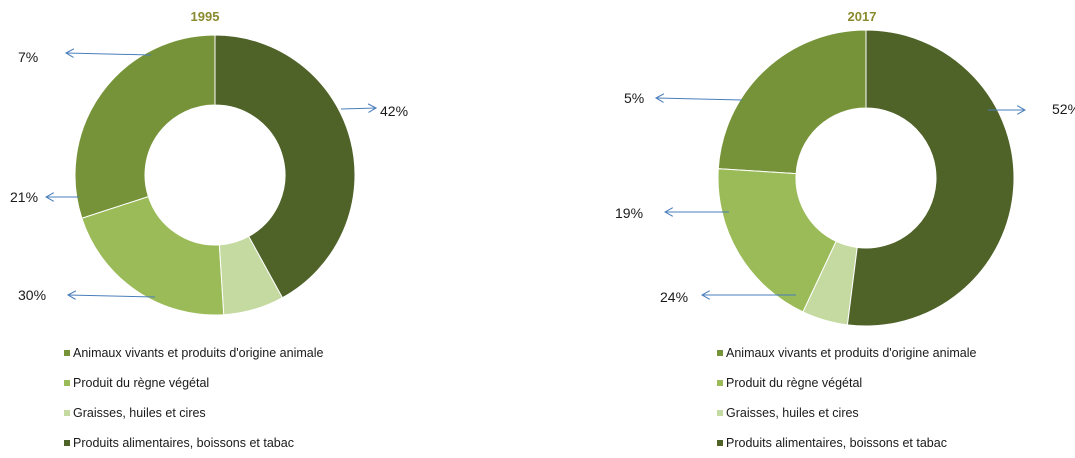  Describe the element at coordinates (28, 57) in the screenshot. I see `data-label: 7%` at that location.